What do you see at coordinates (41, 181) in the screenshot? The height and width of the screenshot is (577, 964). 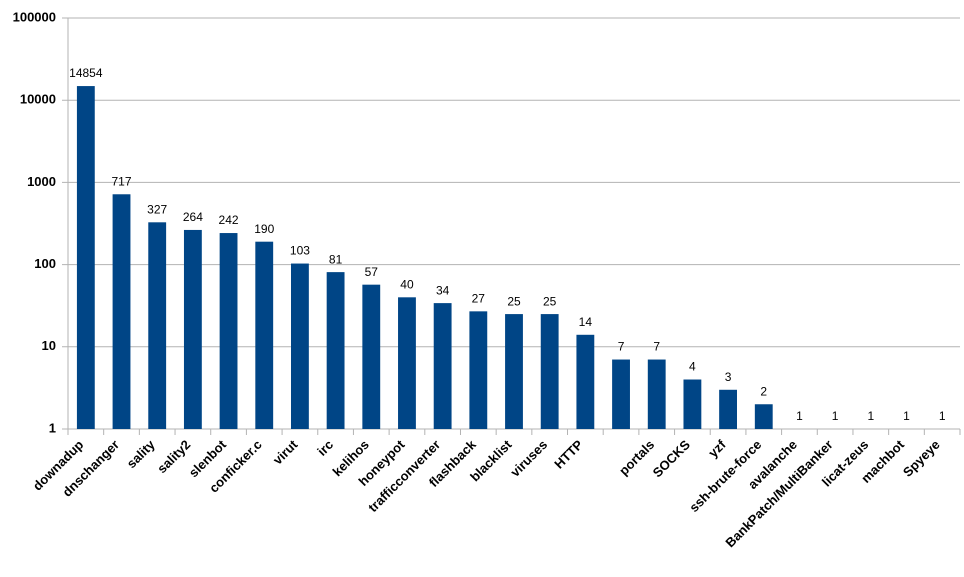 I see `y-tick-label: 1000` at bounding box center [41, 181].